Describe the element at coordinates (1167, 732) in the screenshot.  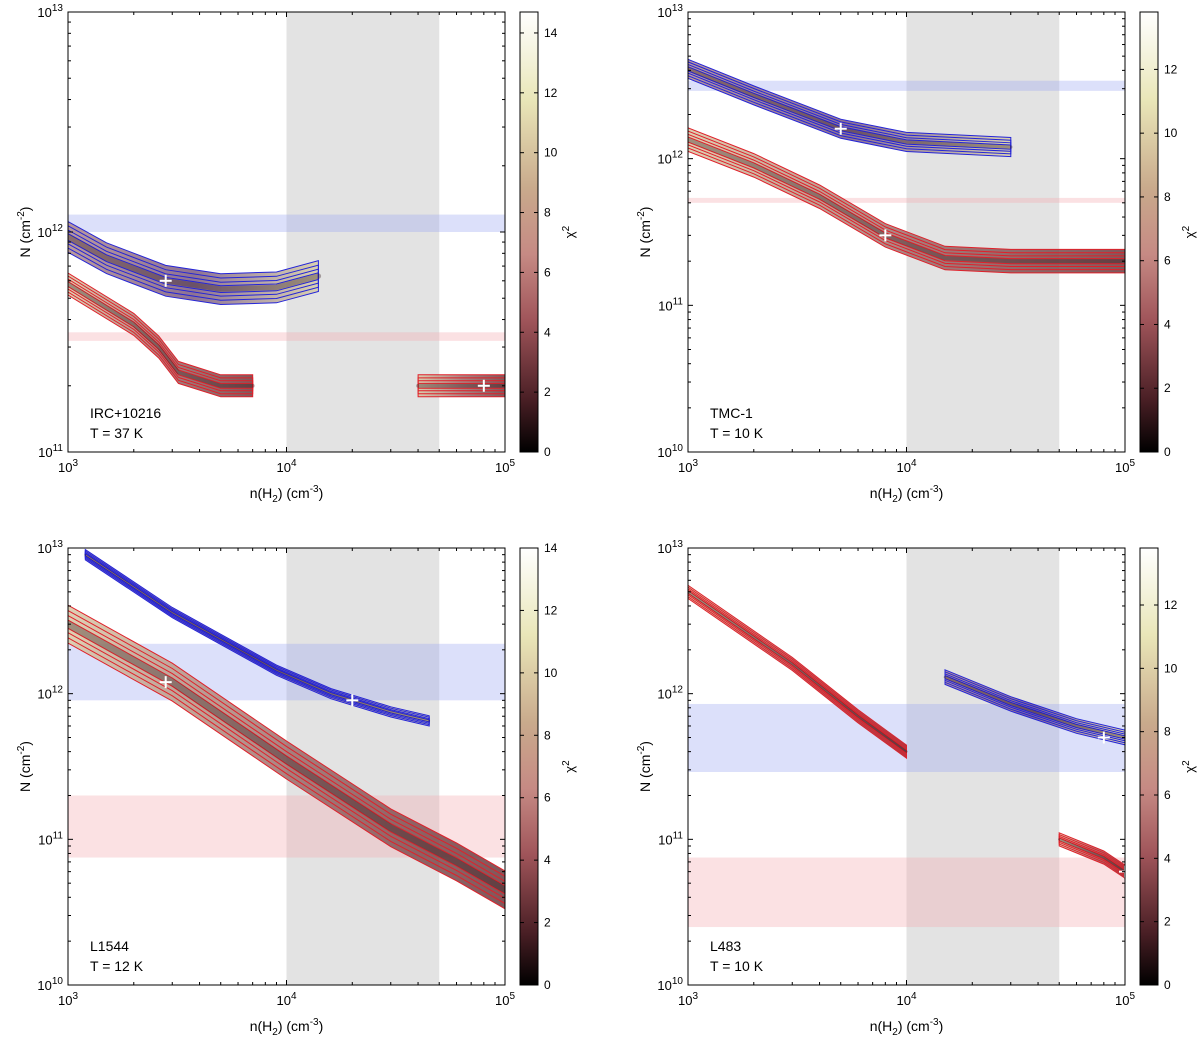
I see `colorbar-tick-label: 8` at that location.